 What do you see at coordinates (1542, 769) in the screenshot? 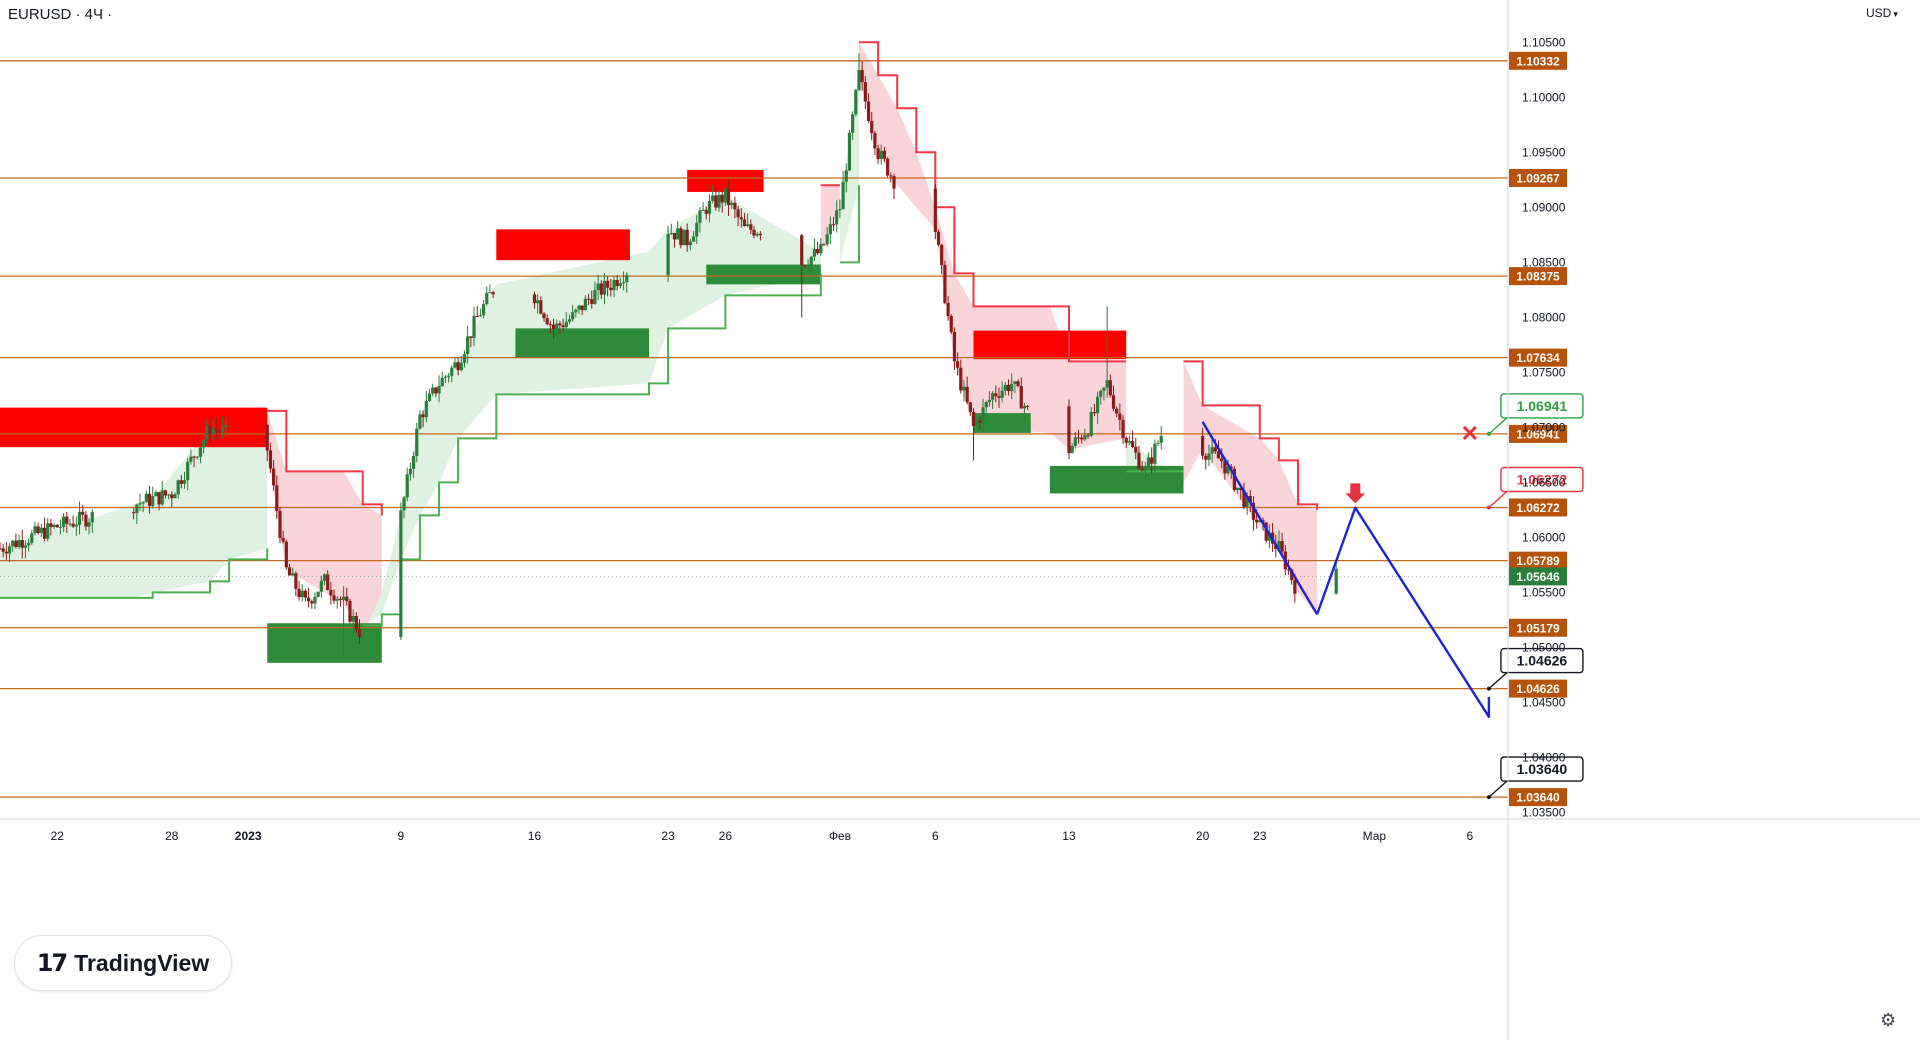
I see `callout-label-3: 1.03640` at bounding box center [1542, 769].